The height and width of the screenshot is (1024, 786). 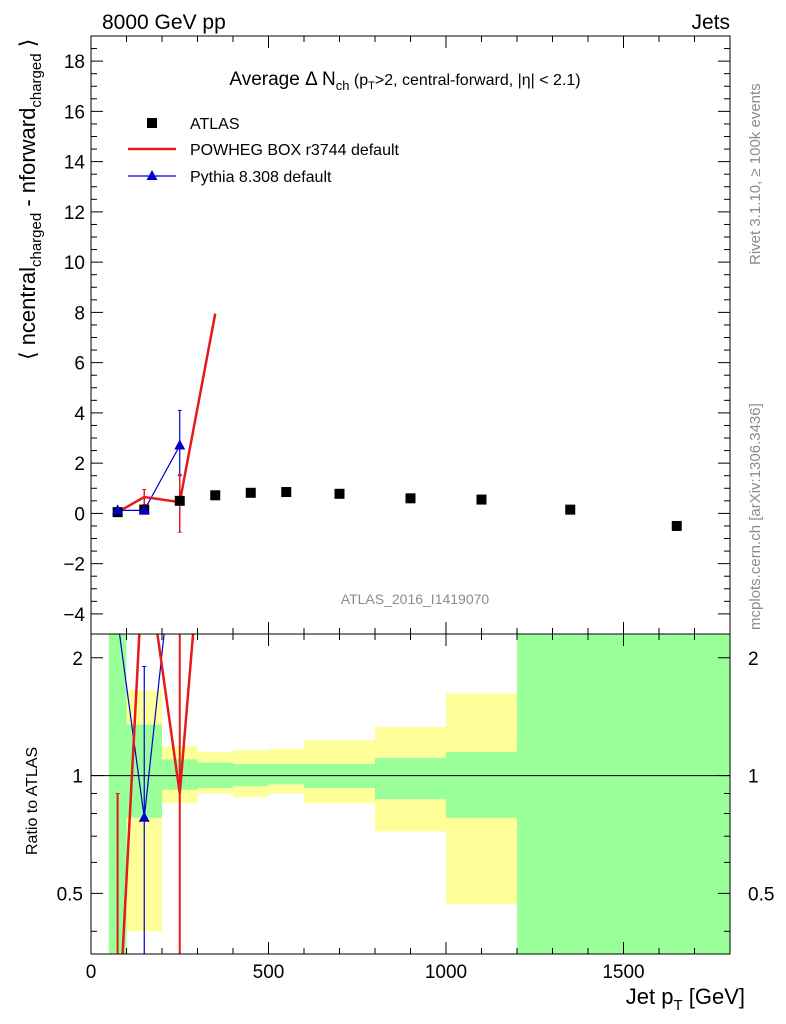 I want to click on ratio-pythia-point, so click(x=144, y=816).